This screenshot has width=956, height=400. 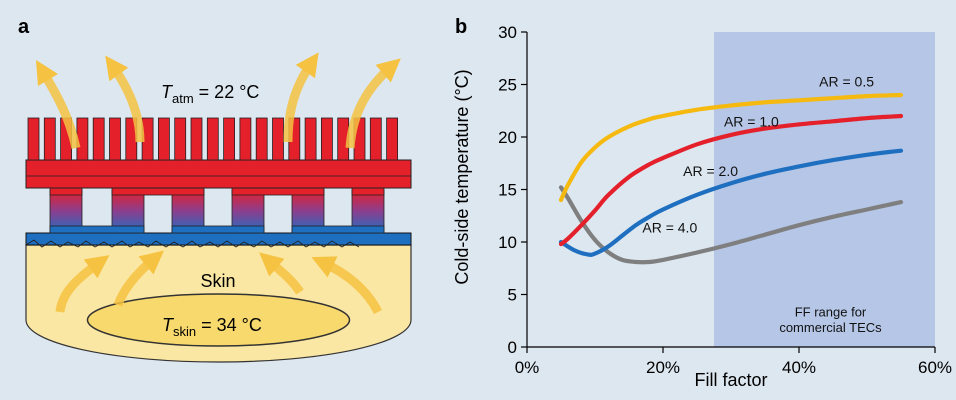 I want to click on series-annotation: AR = 0.5, so click(x=846, y=82).